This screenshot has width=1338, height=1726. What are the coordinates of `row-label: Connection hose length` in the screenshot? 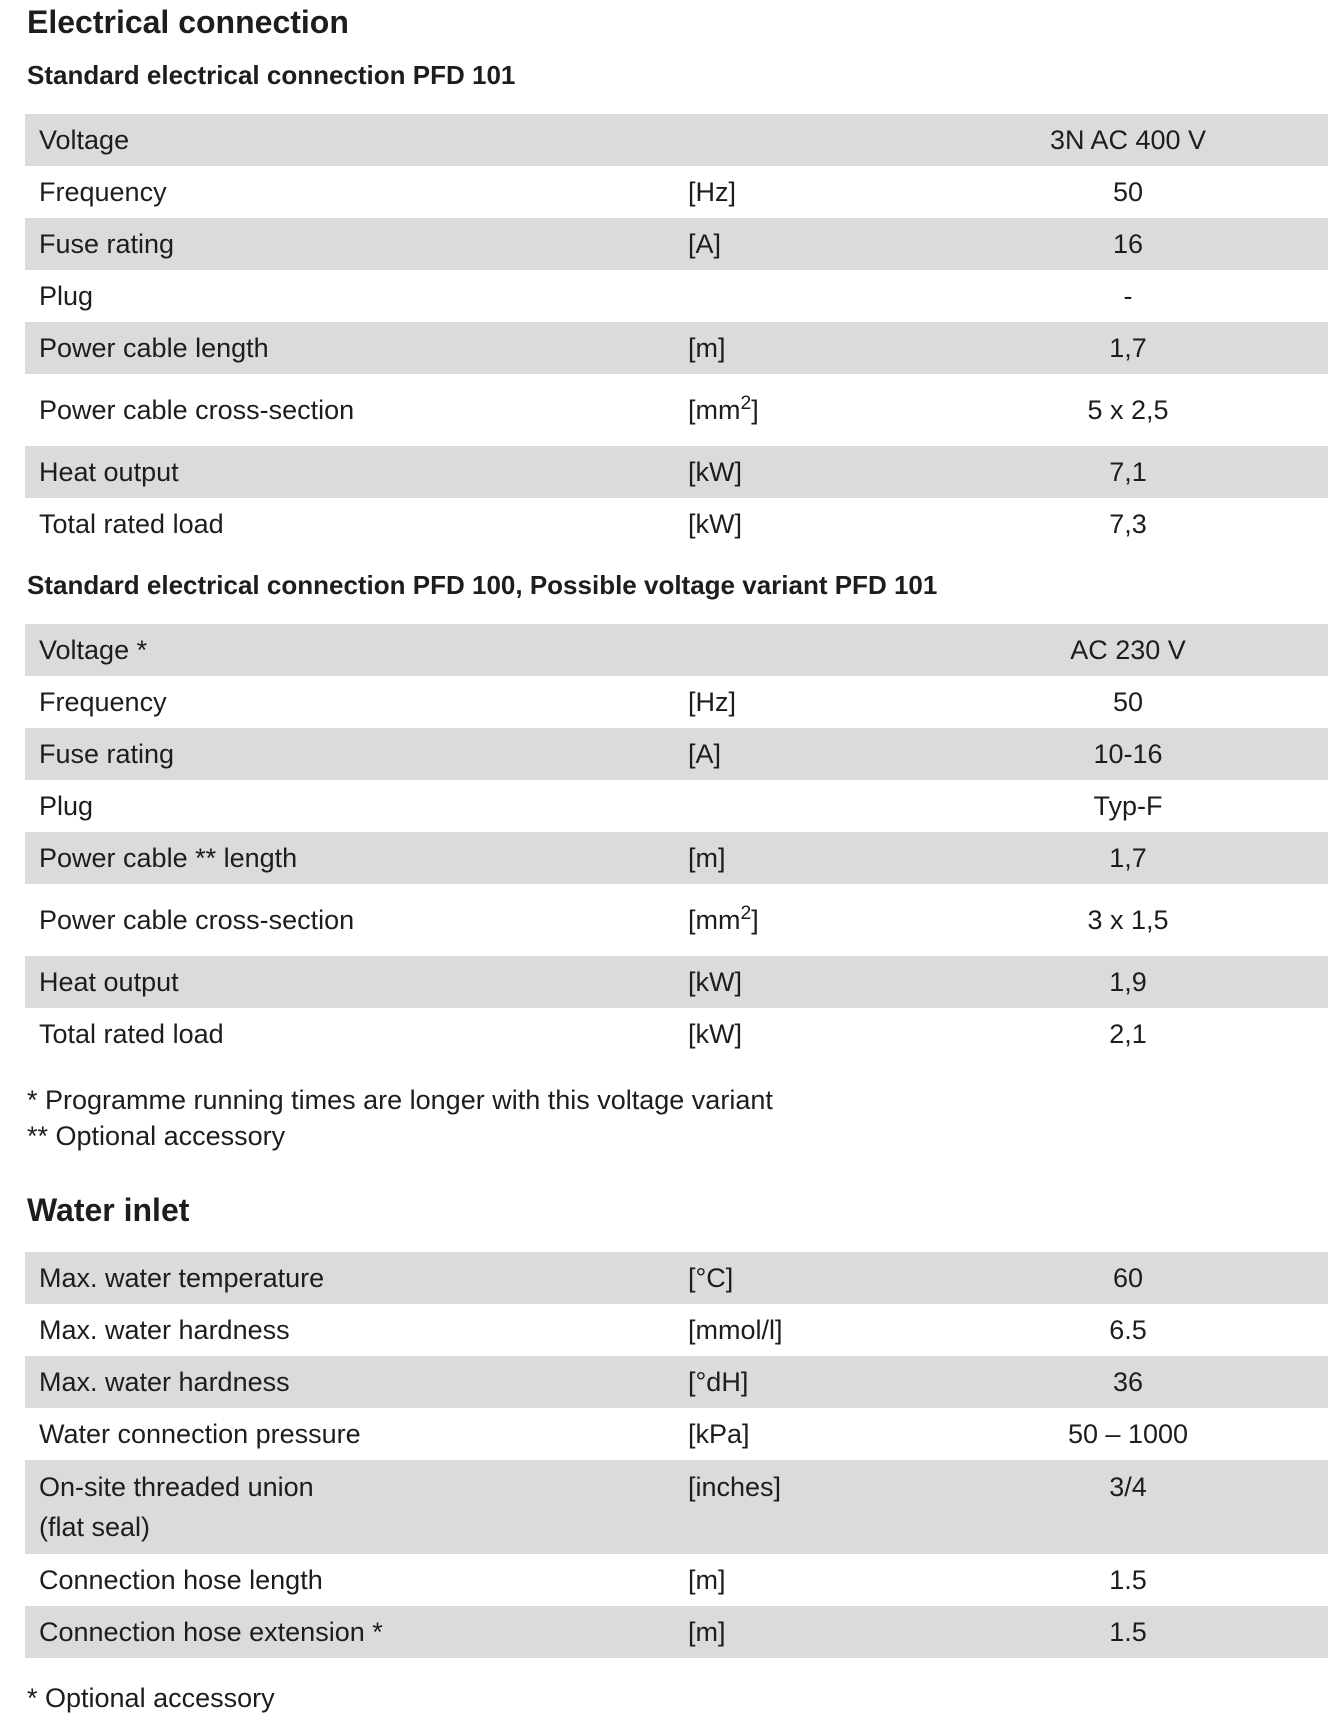 It's located at (181, 1580).